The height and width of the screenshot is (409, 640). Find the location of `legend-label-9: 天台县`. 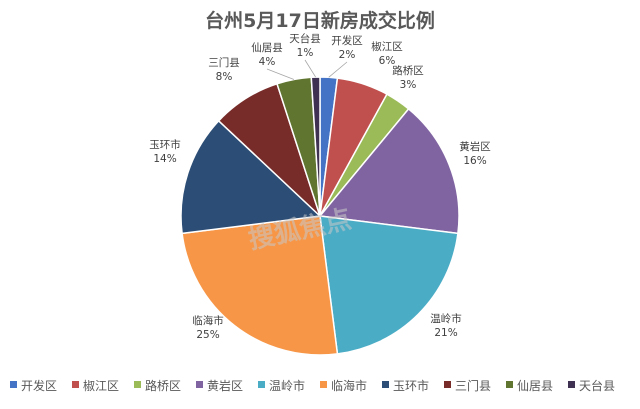

legend-label-9: 天台县 is located at coordinates (597, 385).